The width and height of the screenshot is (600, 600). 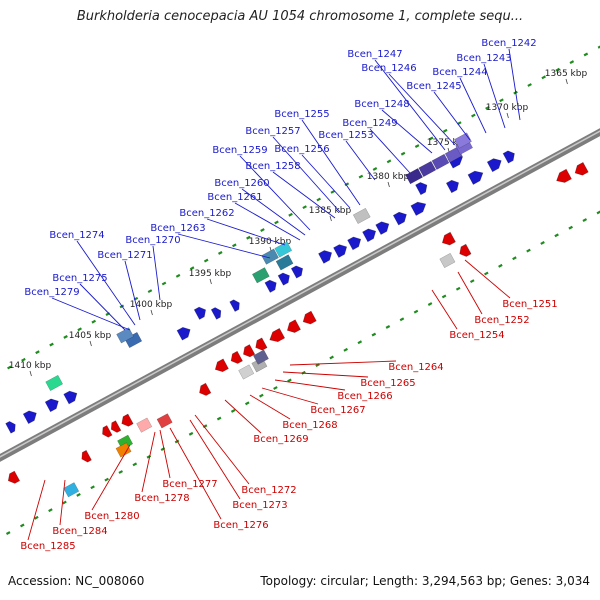 What do you see at coordinates (330, 211) in the screenshot?
I see `kbp-label: 1385 kbp` at bounding box center [330, 211].